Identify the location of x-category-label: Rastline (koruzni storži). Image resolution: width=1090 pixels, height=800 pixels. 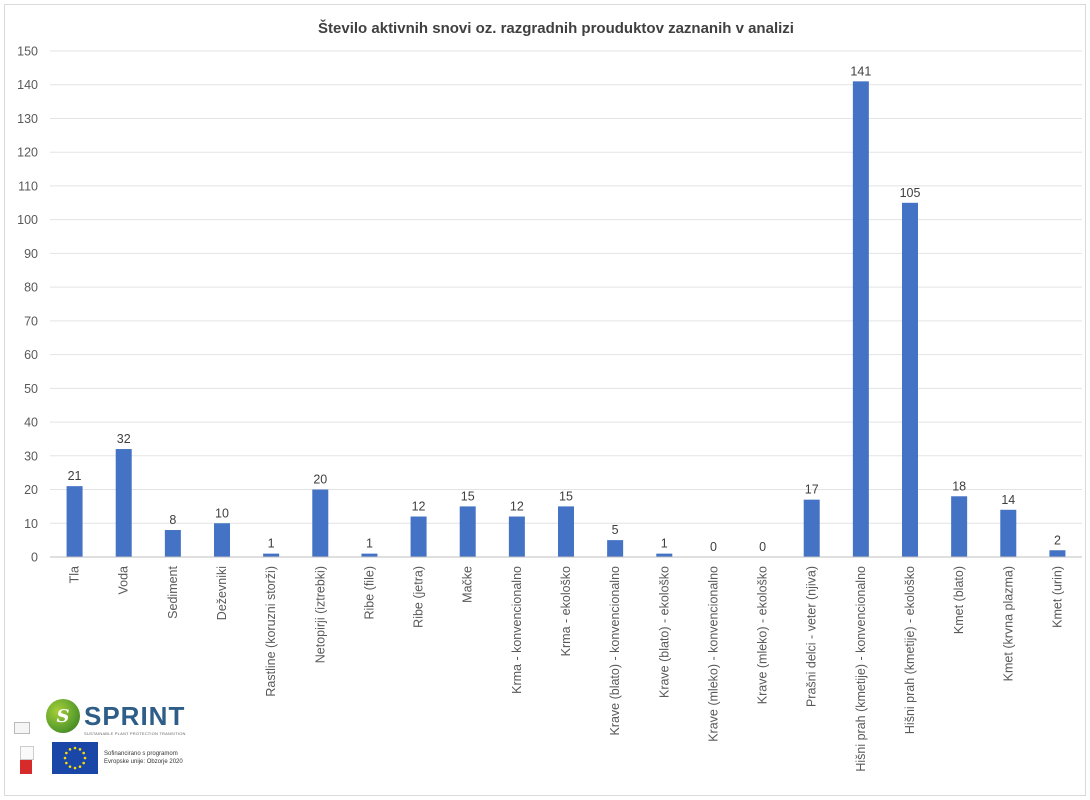
(271, 631).